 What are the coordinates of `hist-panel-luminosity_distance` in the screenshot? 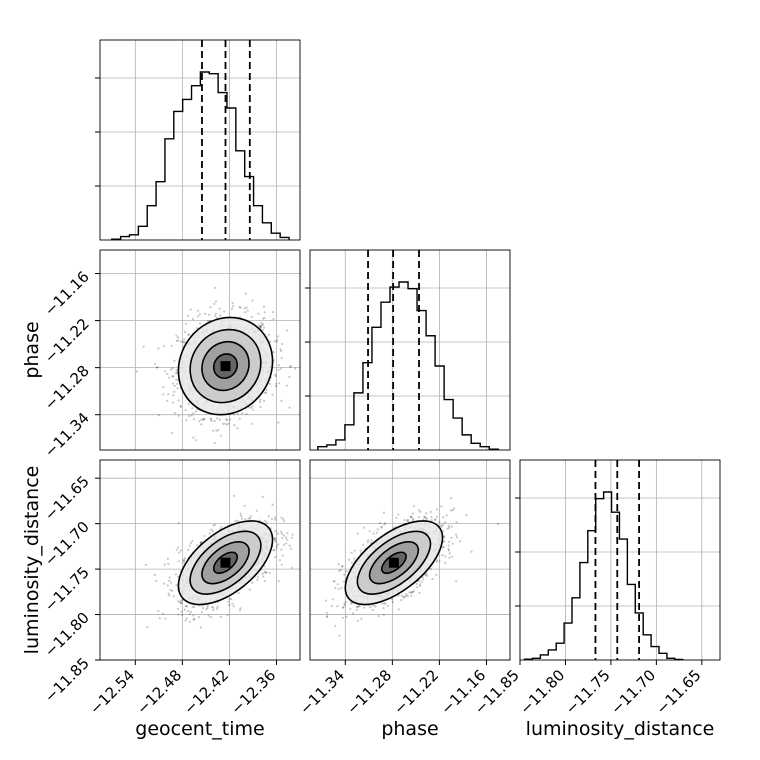 It's located at (618, 560).